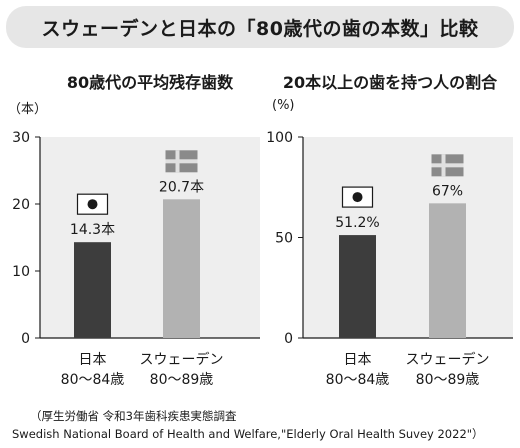 Image resolution: width=520 pixels, height=448 pixels. I want to click on title-band: スウェーデンと日本の「80歳代の歯の本数」比較, so click(260, 27).